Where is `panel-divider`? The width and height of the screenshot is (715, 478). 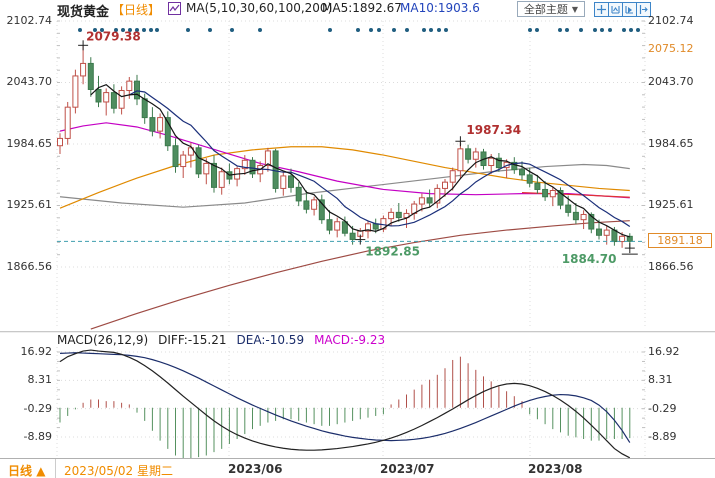
panel-divider is located at coordinates (357, 331).